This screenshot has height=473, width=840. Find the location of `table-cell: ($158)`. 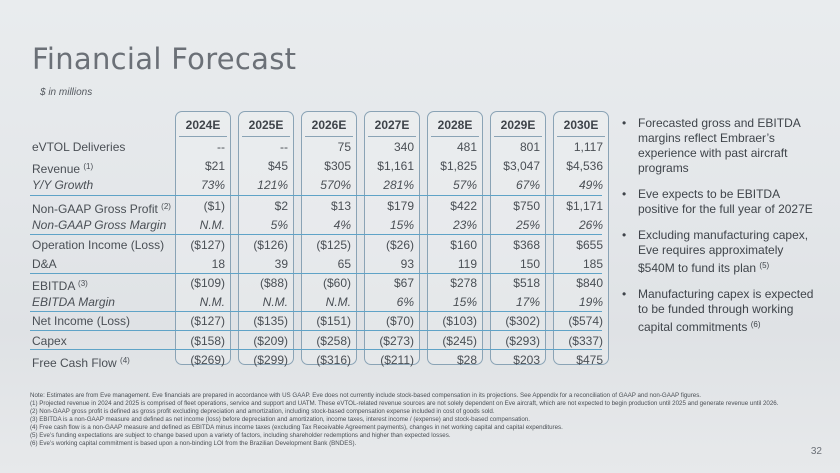

table-cell: ($158) is located at coordinates (207, 341).